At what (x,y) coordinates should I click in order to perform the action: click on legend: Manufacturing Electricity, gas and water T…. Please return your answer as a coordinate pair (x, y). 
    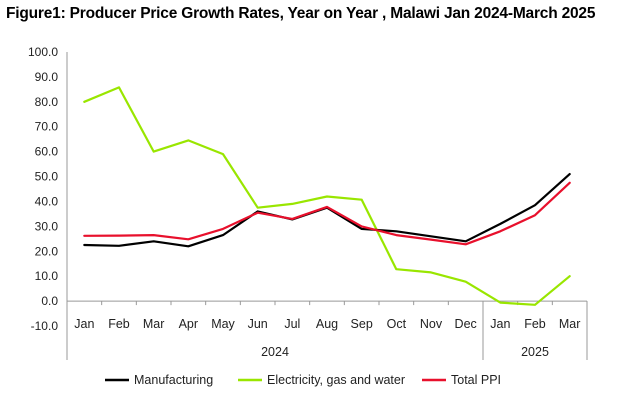
    Looking at the image, I should click on (303, 380).